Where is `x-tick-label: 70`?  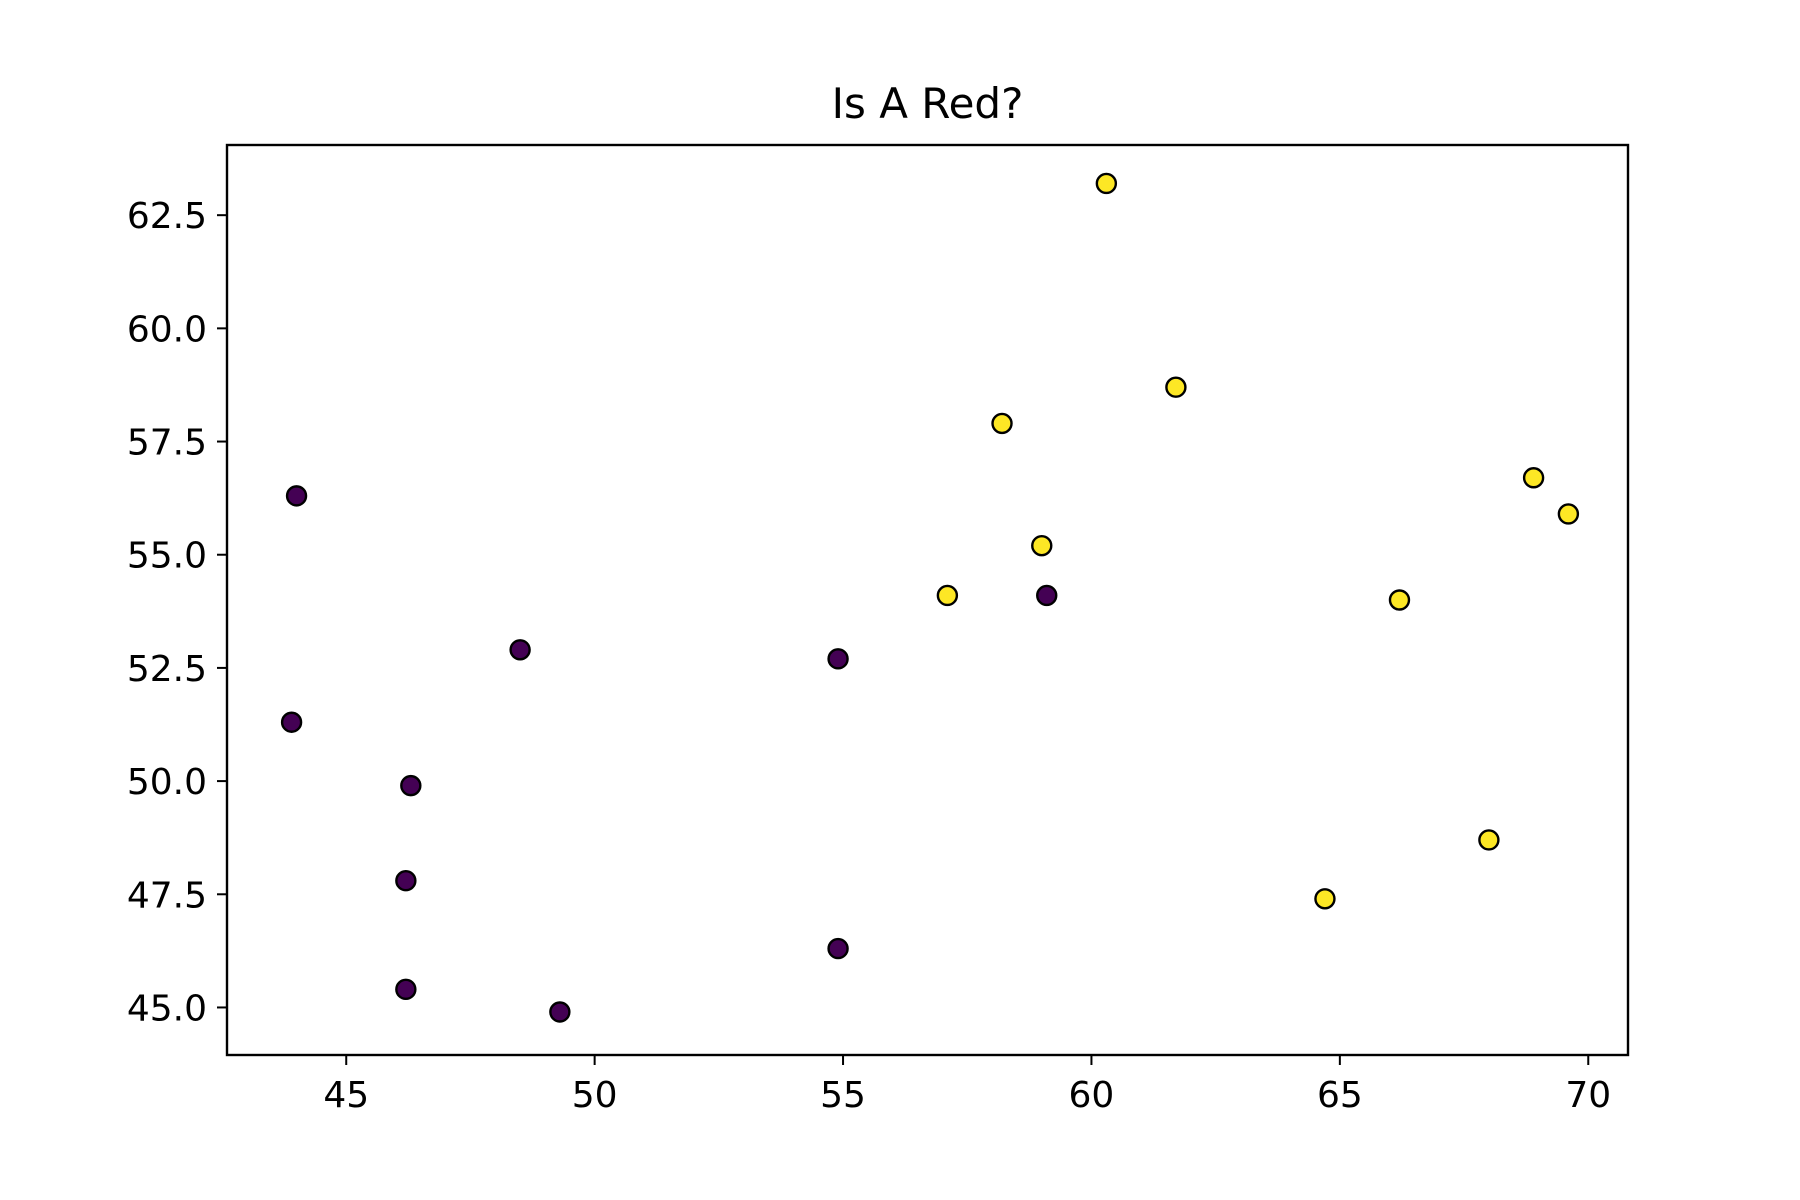
x-tick-label: 70 is located at coordinates (1588, 1095).